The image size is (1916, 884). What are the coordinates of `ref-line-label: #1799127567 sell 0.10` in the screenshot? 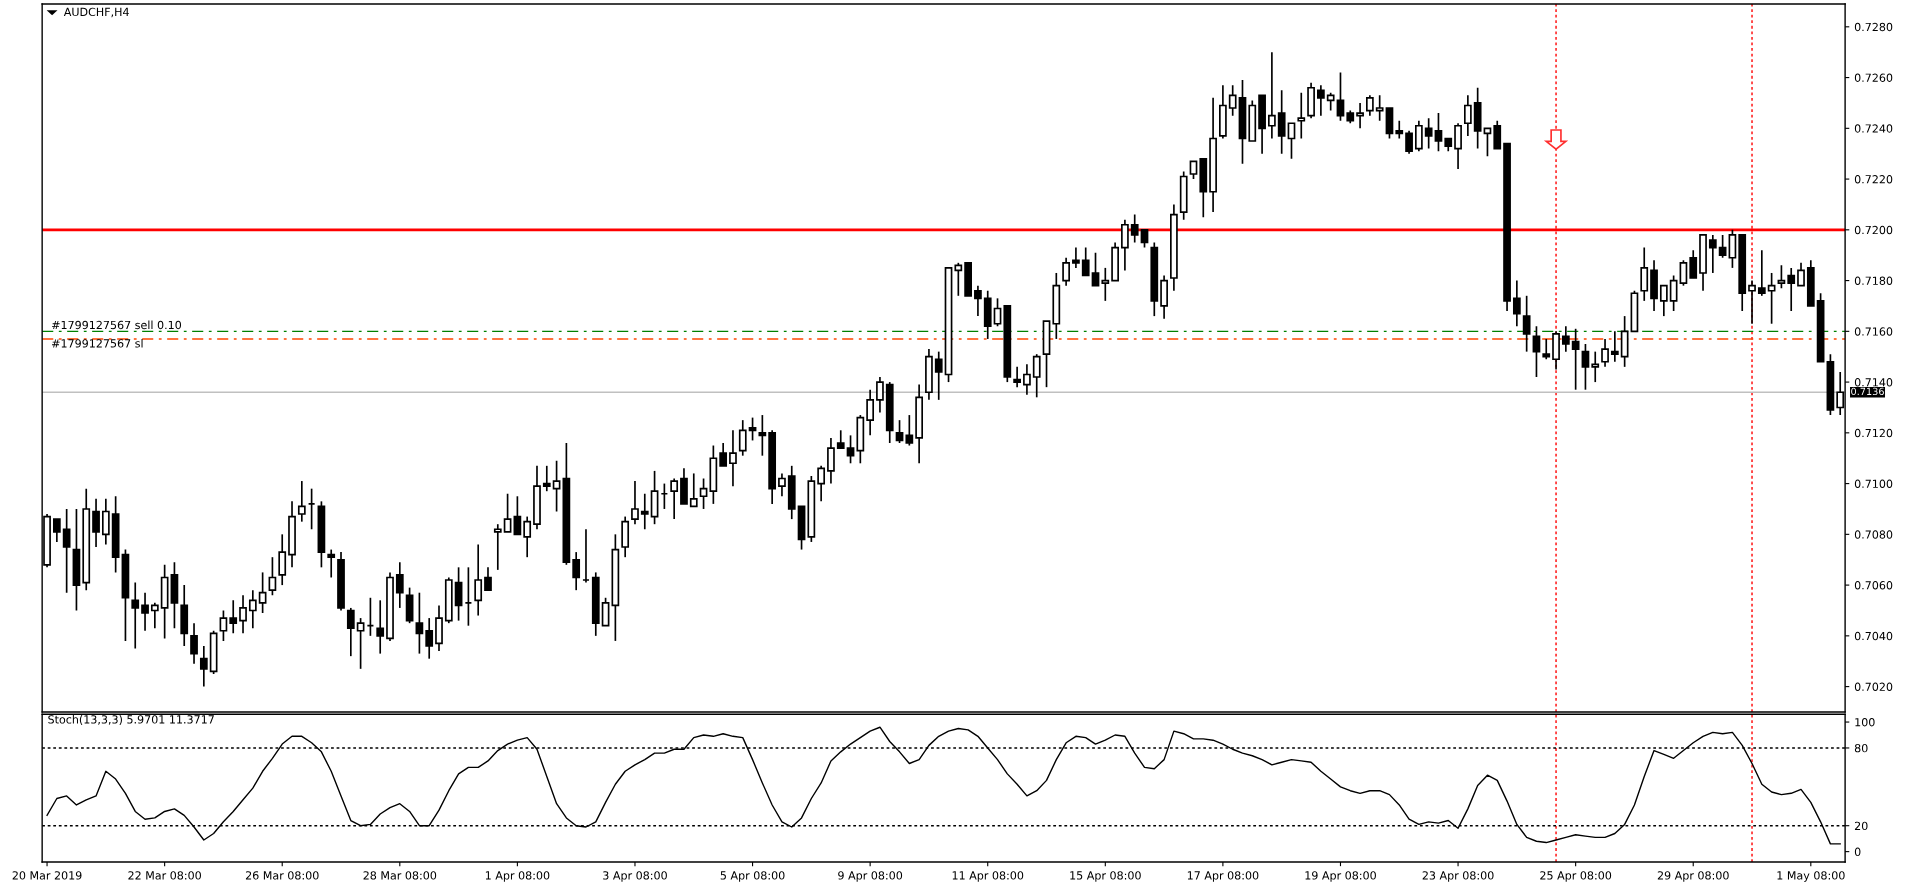 It's located at (117, 325).